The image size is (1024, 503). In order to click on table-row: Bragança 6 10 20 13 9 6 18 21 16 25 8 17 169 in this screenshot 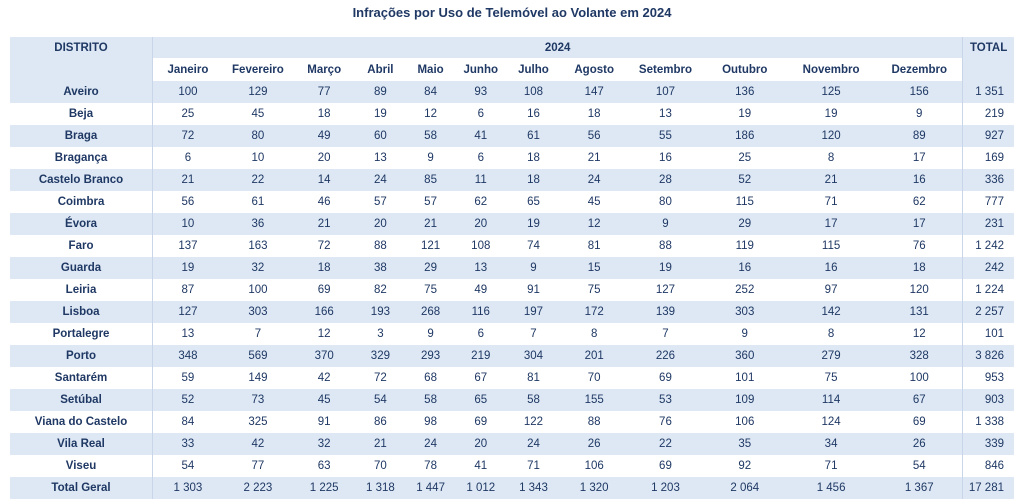, I will do `click(512, 158)`.